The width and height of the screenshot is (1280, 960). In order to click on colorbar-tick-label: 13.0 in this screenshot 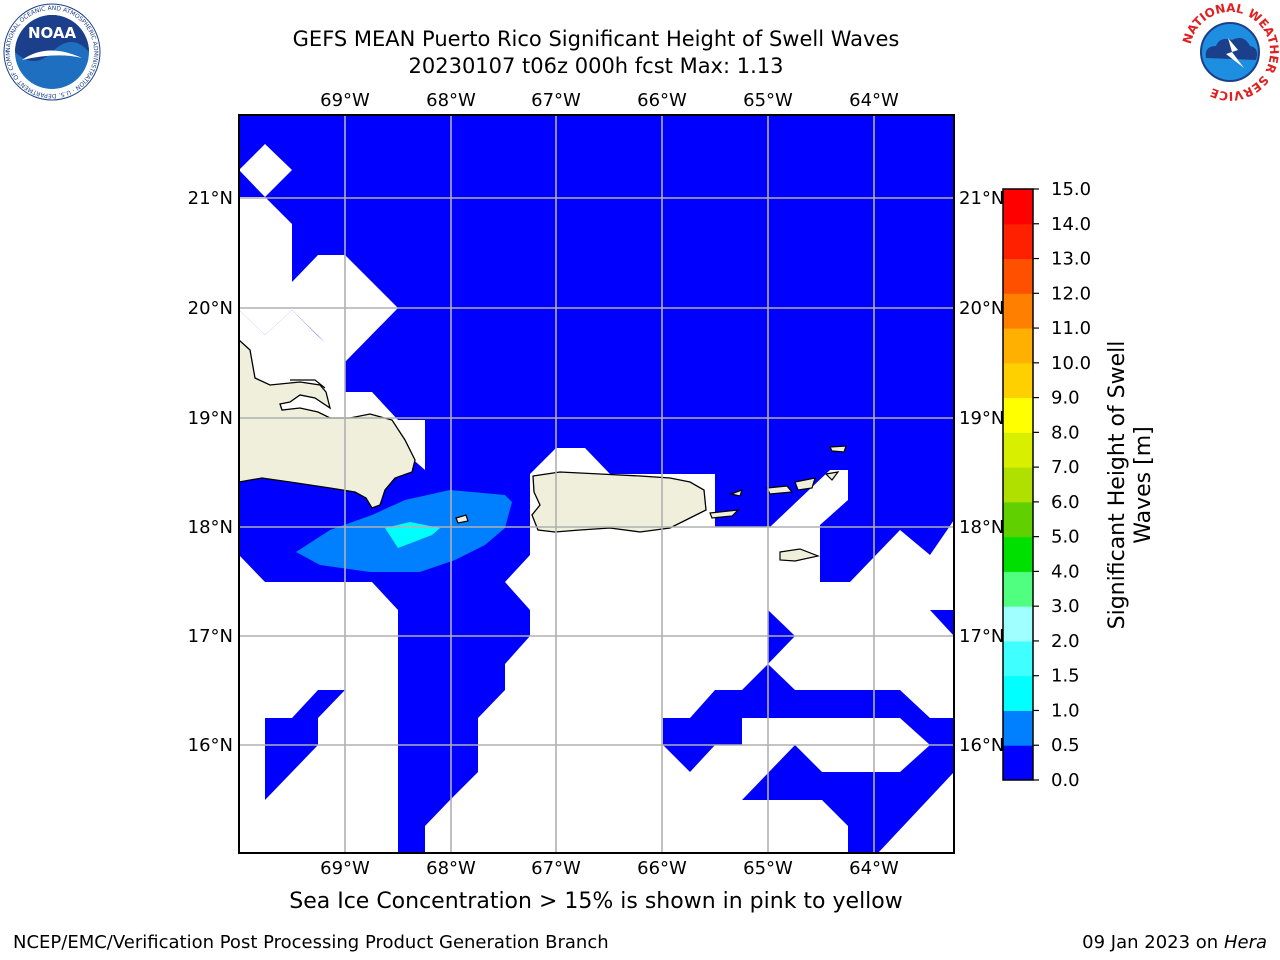, I will do `click(1071, 259)`.